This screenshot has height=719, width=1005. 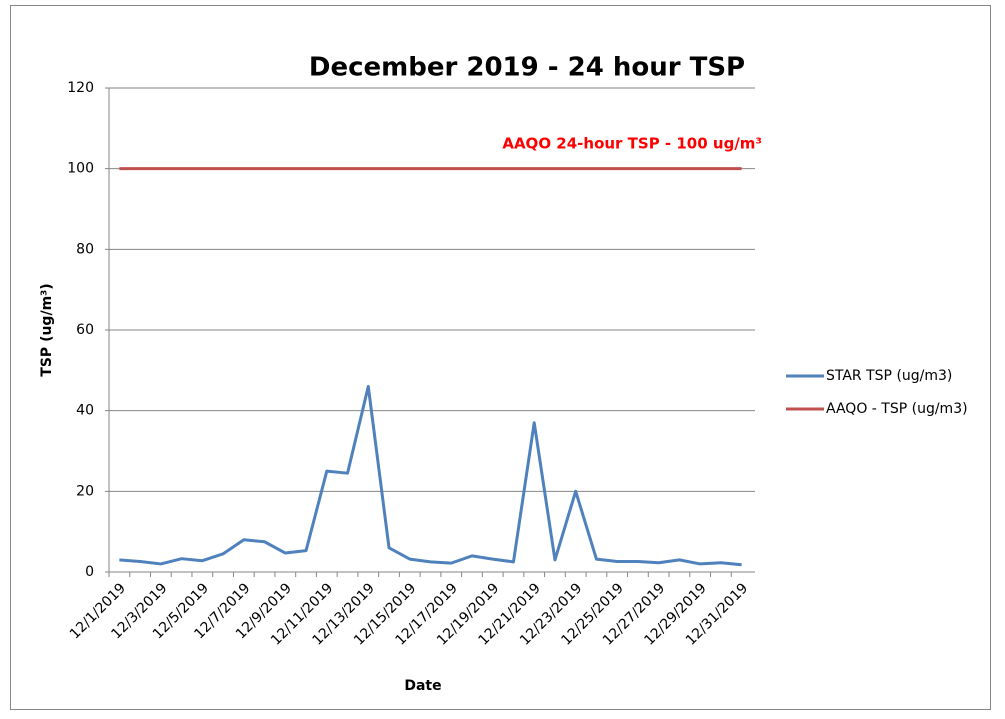 I want to click on y-tick-label: 80, so click(x=85, y=249).